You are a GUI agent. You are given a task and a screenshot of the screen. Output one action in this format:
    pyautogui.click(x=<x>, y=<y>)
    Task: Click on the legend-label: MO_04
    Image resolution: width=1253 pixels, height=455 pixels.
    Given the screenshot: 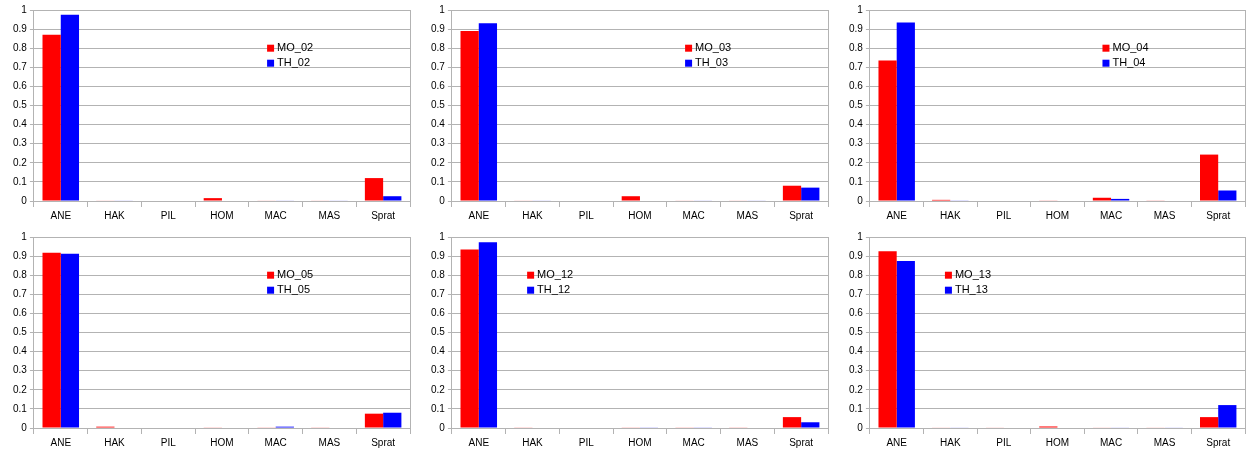 What is the action you would take?
    pyautogui.click(x=1130, y=47)
    